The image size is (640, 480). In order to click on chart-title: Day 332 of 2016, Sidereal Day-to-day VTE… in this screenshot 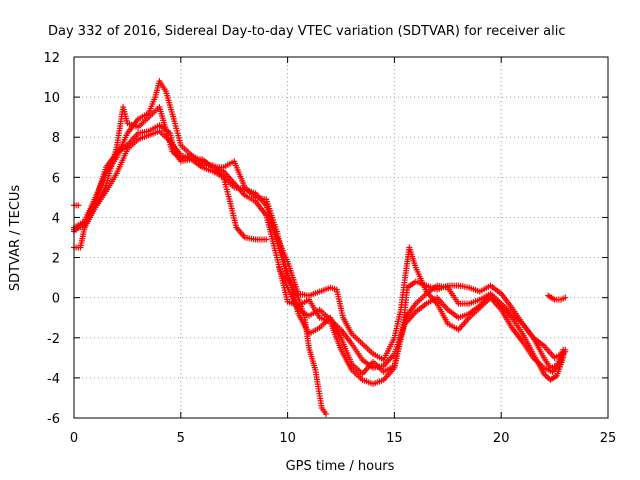, I will do `click(306, 31)`.